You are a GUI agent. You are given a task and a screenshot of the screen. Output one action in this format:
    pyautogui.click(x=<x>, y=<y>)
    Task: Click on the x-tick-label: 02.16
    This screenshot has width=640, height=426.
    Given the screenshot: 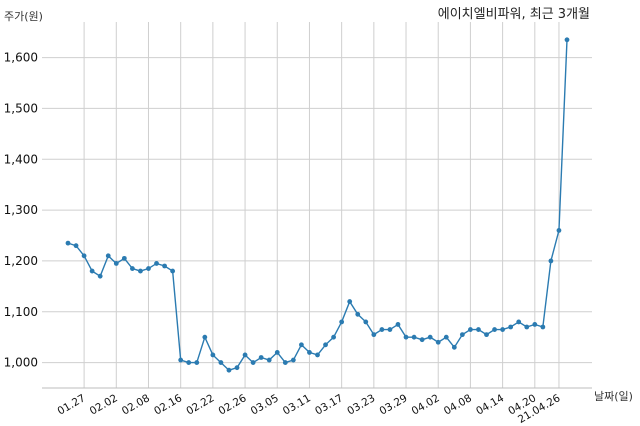 What is the action you would take?
    pyautogui.click(x=168, y=405)
    